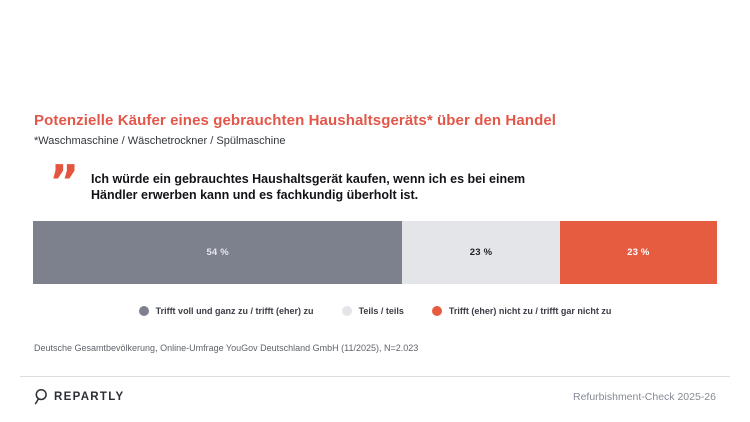 This screenshot has width=750, height=422. I want to click on repartly-logo-icon, so click(40, 397).